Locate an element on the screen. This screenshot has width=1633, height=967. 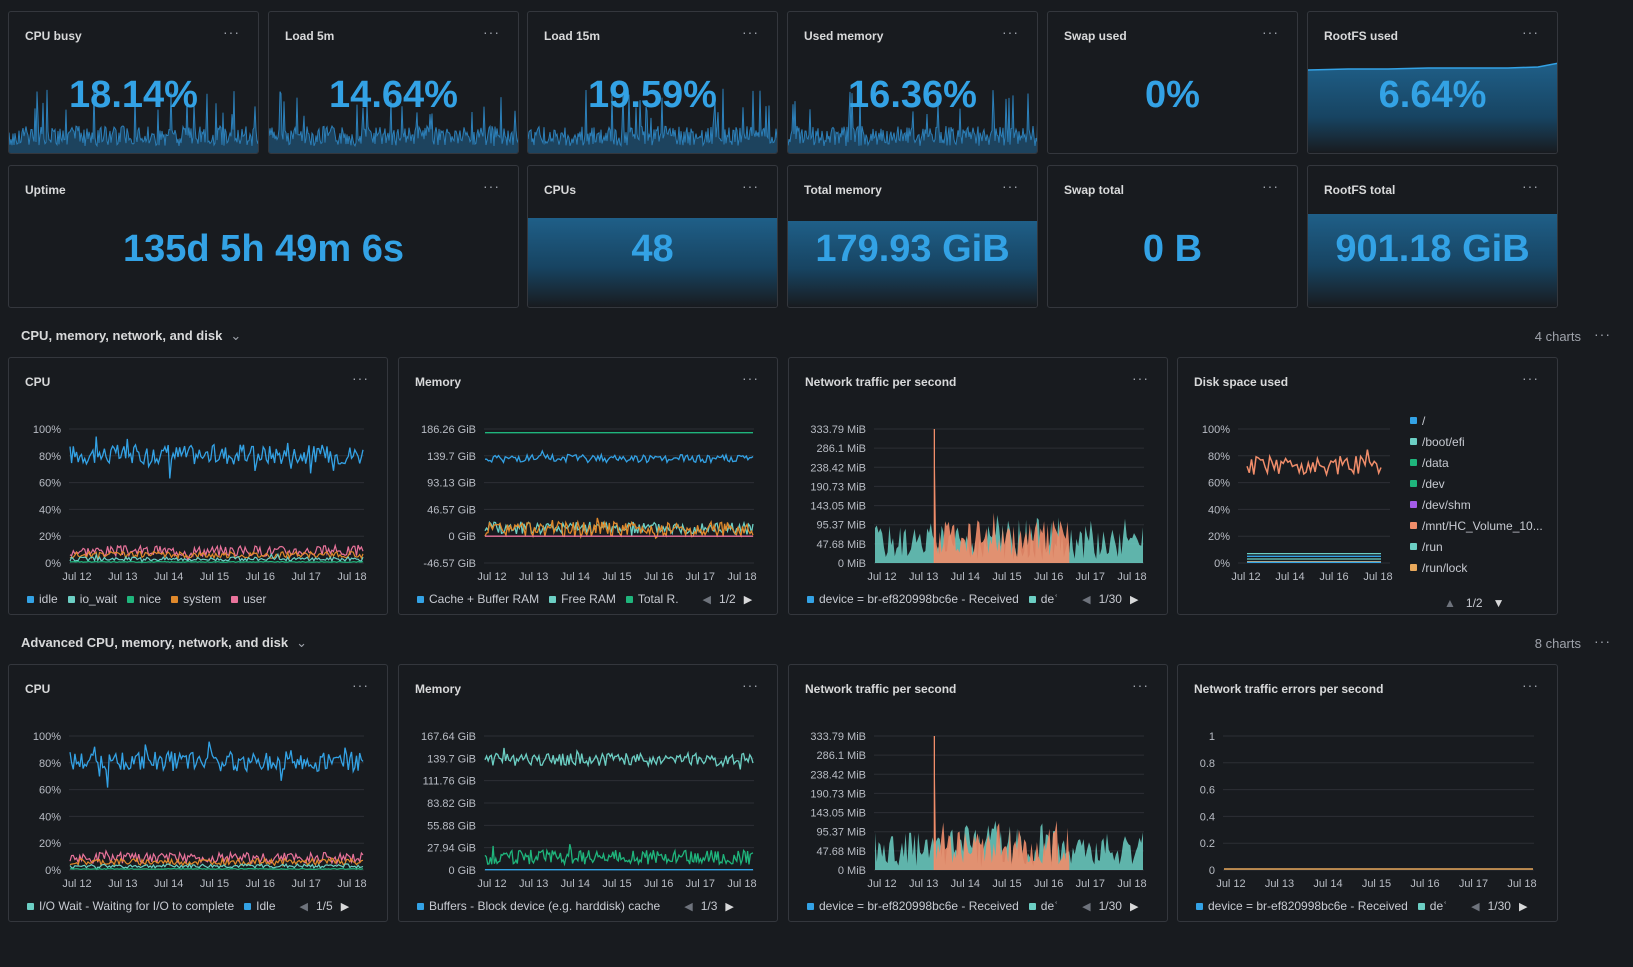
y-tick-label: 0 MiB is located at coordinates (852, 871).